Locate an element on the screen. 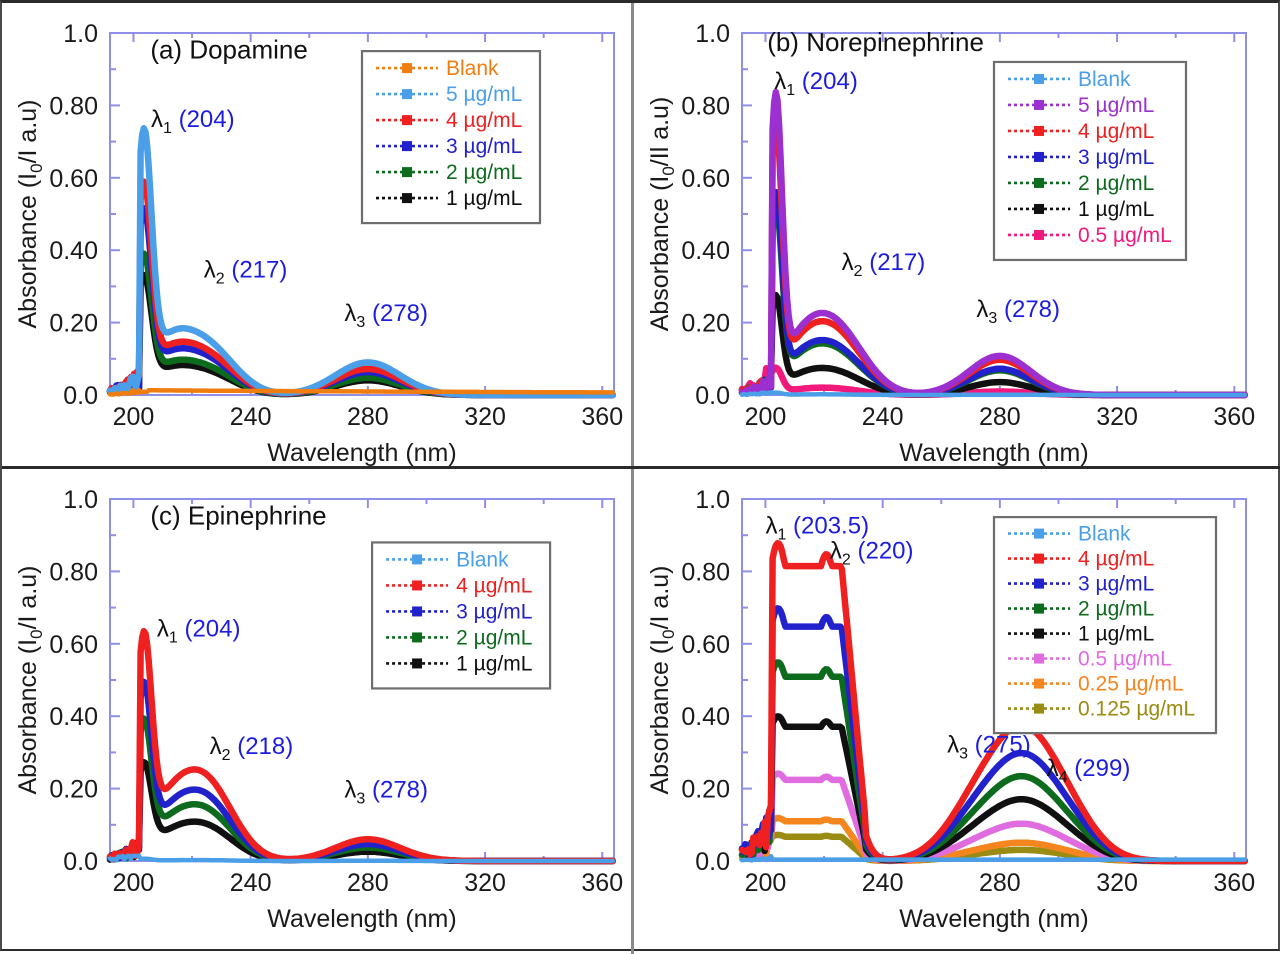  legend: Blank 4 µg/mL 3 µg/mL 2 µg/mL 1 µg/mL is located at coordinates (461, 615).